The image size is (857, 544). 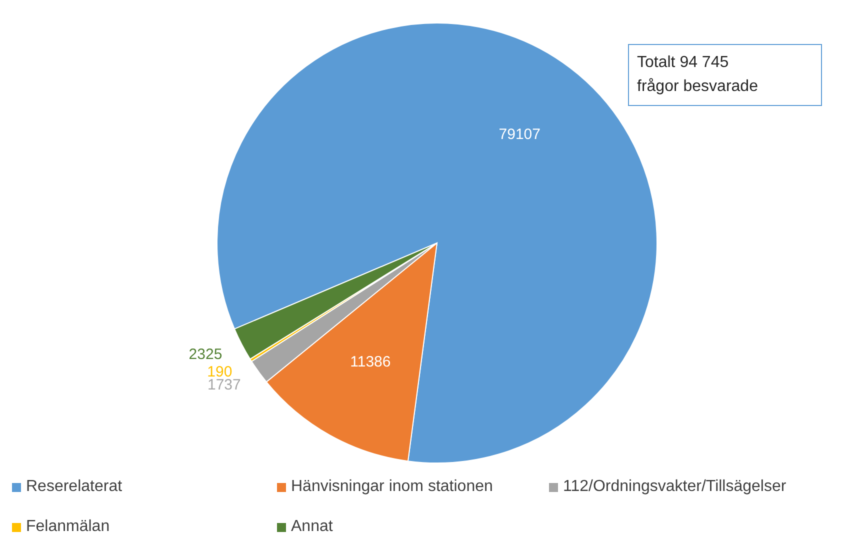 What do you see at coordinates (392, 487) in the screenshot?
I see `legend-label: Hänvisningar inom stationen` at bounding box center [392, 487].